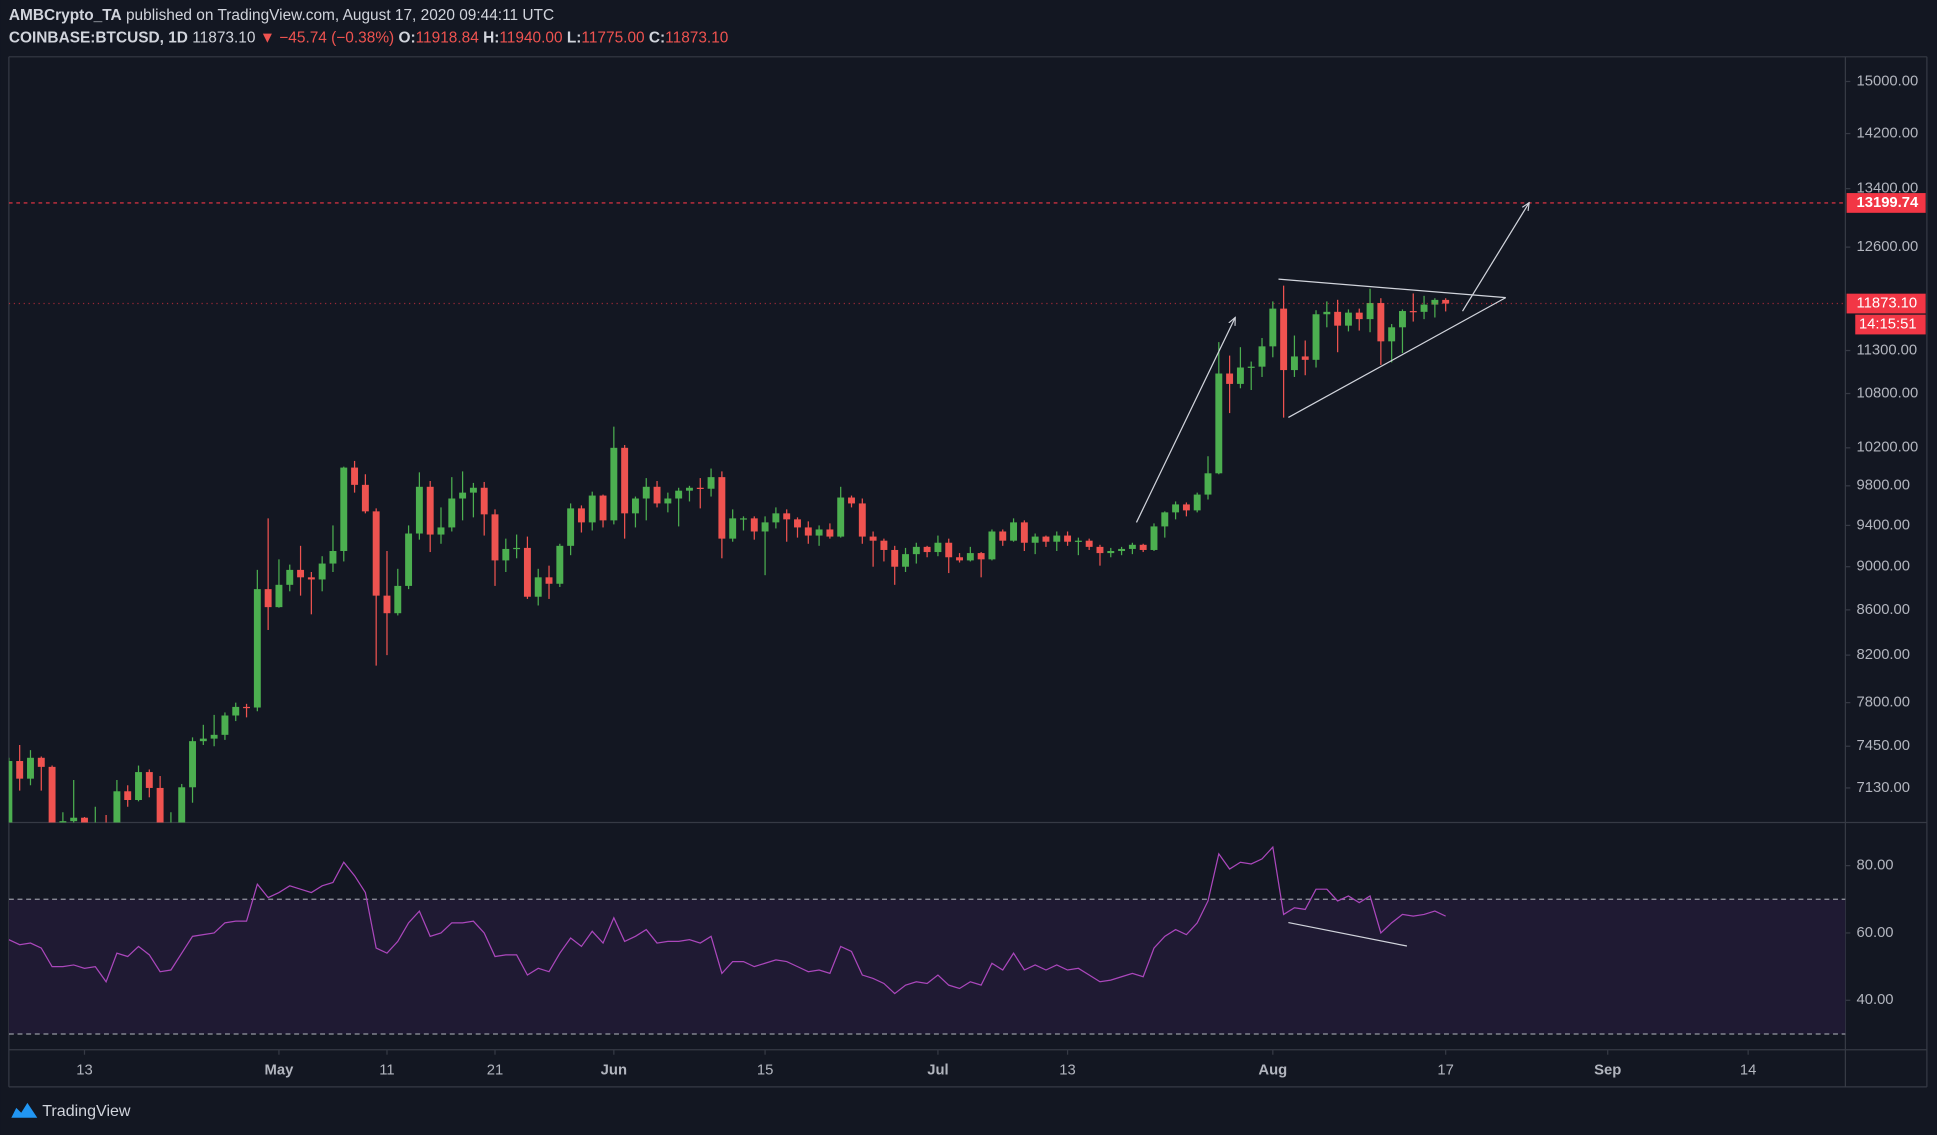 The width and height of the screenshot is (1937, 1135). I want to click on rsi-y-tick-label: 40.00, so click(1874, 1000).